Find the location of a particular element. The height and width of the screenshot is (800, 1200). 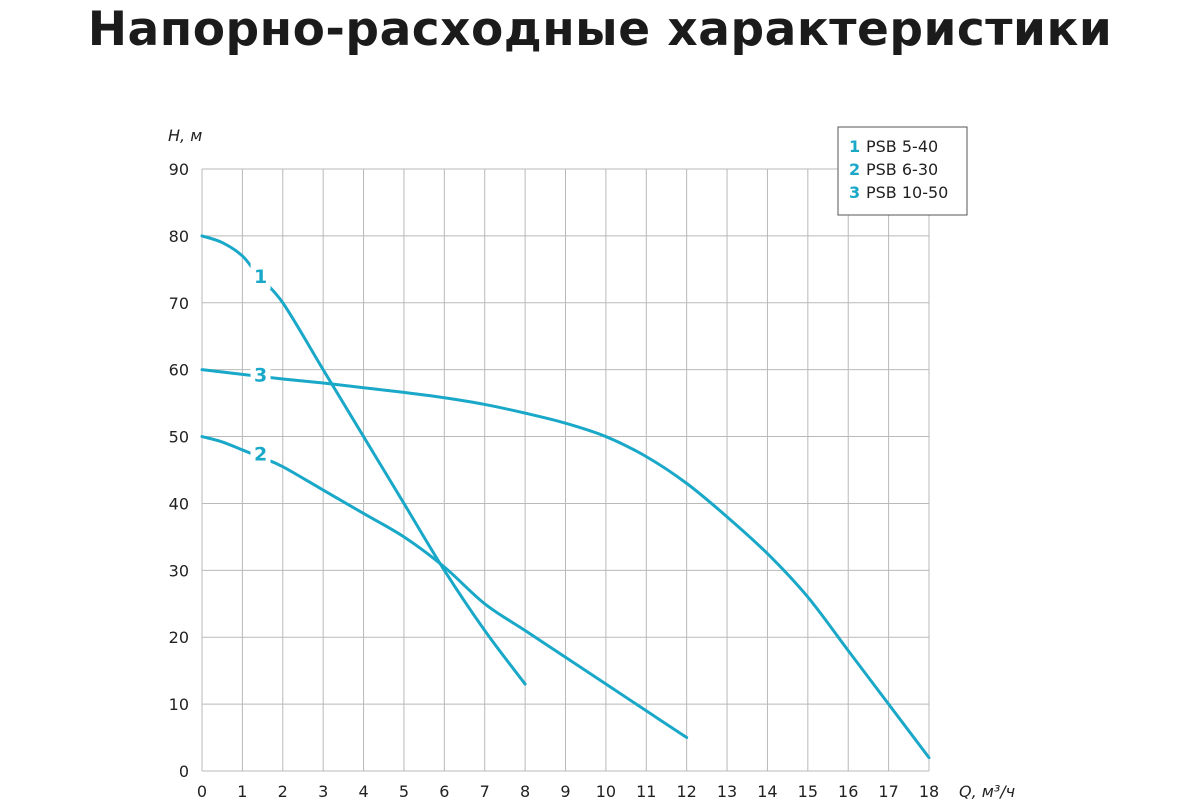

legend-number: 2 is located at coordinates (854, 169).